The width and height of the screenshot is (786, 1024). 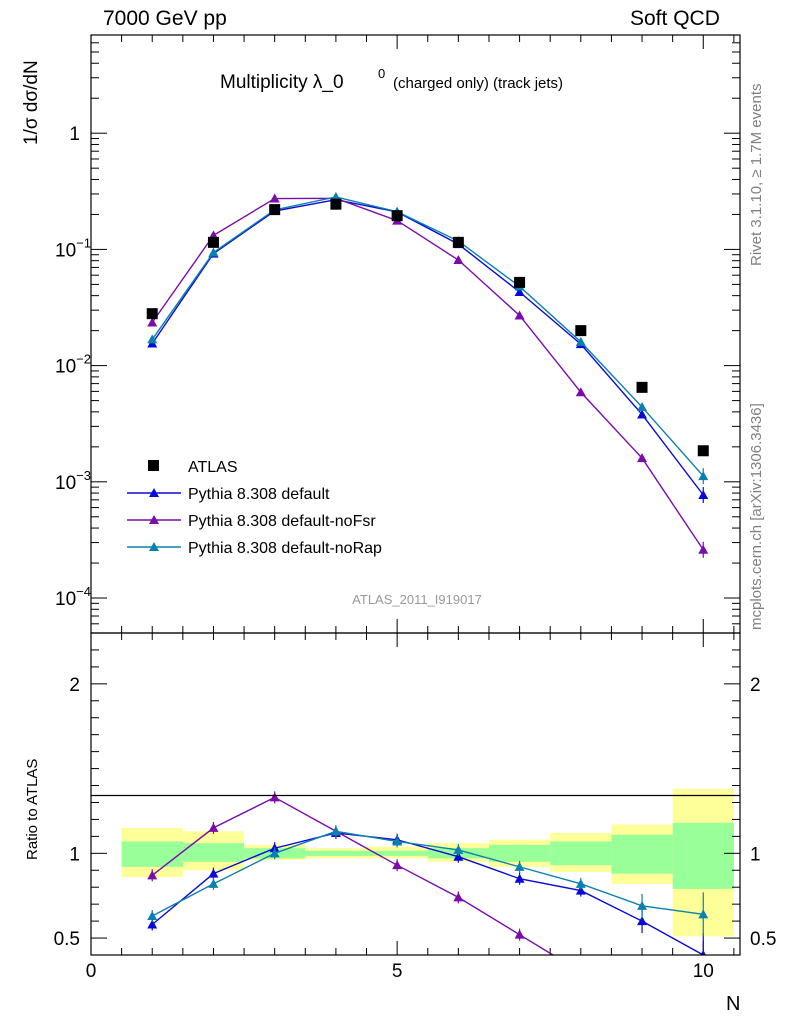 I want to click on ratio-tick-label-left: 1, so click(x=74, y=854).